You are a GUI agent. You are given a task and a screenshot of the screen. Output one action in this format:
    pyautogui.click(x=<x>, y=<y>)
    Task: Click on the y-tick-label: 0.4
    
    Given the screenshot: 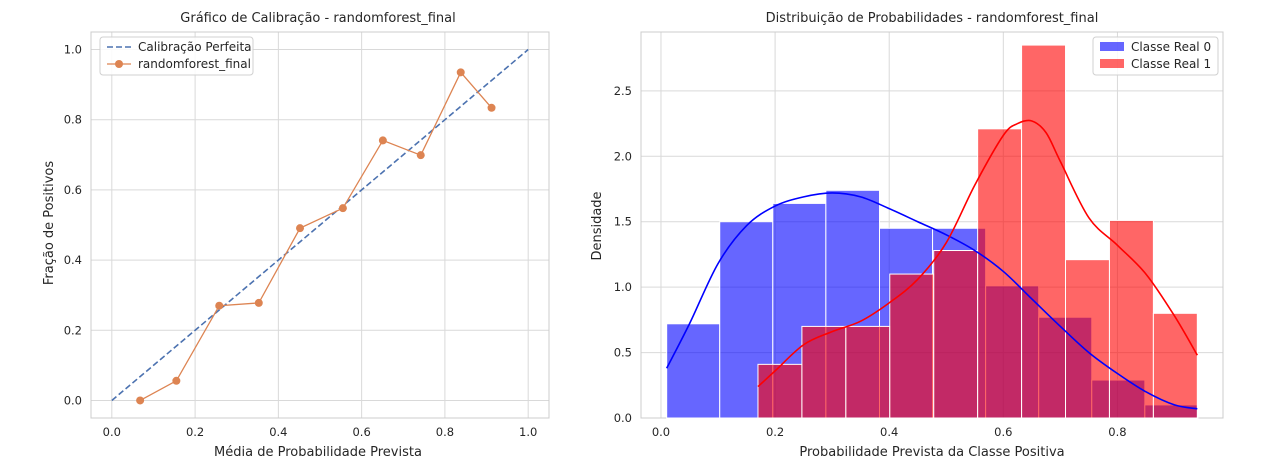 What is the action you would take?
    pyautogui.click(x=73, y=260)
    